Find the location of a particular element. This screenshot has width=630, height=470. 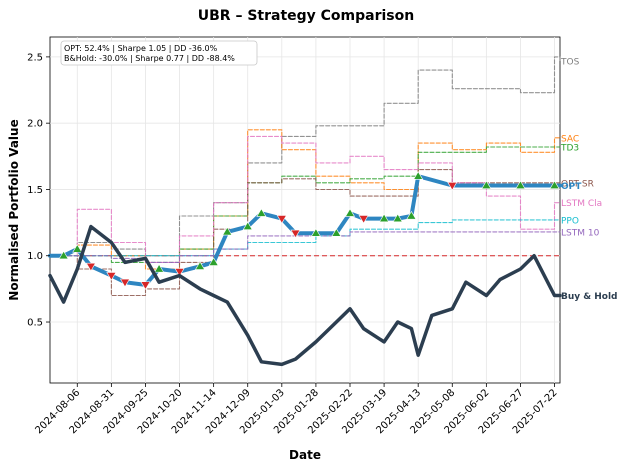

x-axis-label: Date is located at coordinates (305, 455).